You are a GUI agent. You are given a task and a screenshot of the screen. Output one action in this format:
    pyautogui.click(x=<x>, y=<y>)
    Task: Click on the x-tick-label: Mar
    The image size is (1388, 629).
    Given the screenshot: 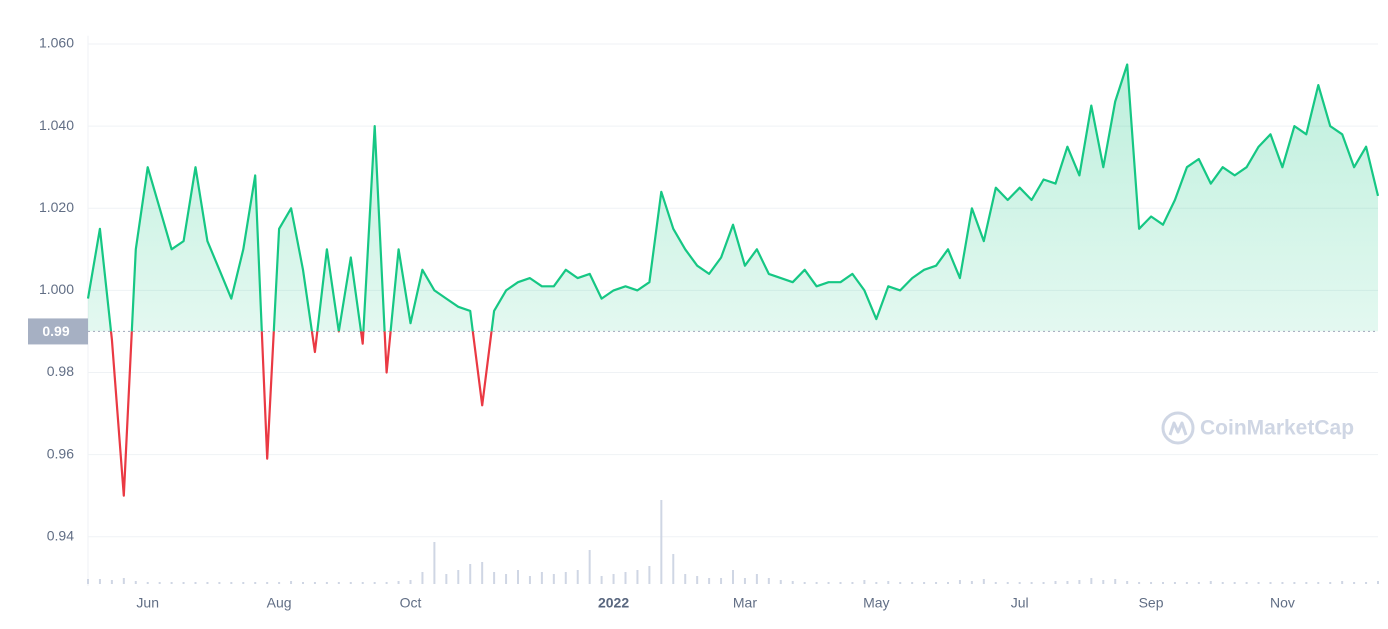 What is the action you would take?
    pyautogui.click(x=745, y=603)
    